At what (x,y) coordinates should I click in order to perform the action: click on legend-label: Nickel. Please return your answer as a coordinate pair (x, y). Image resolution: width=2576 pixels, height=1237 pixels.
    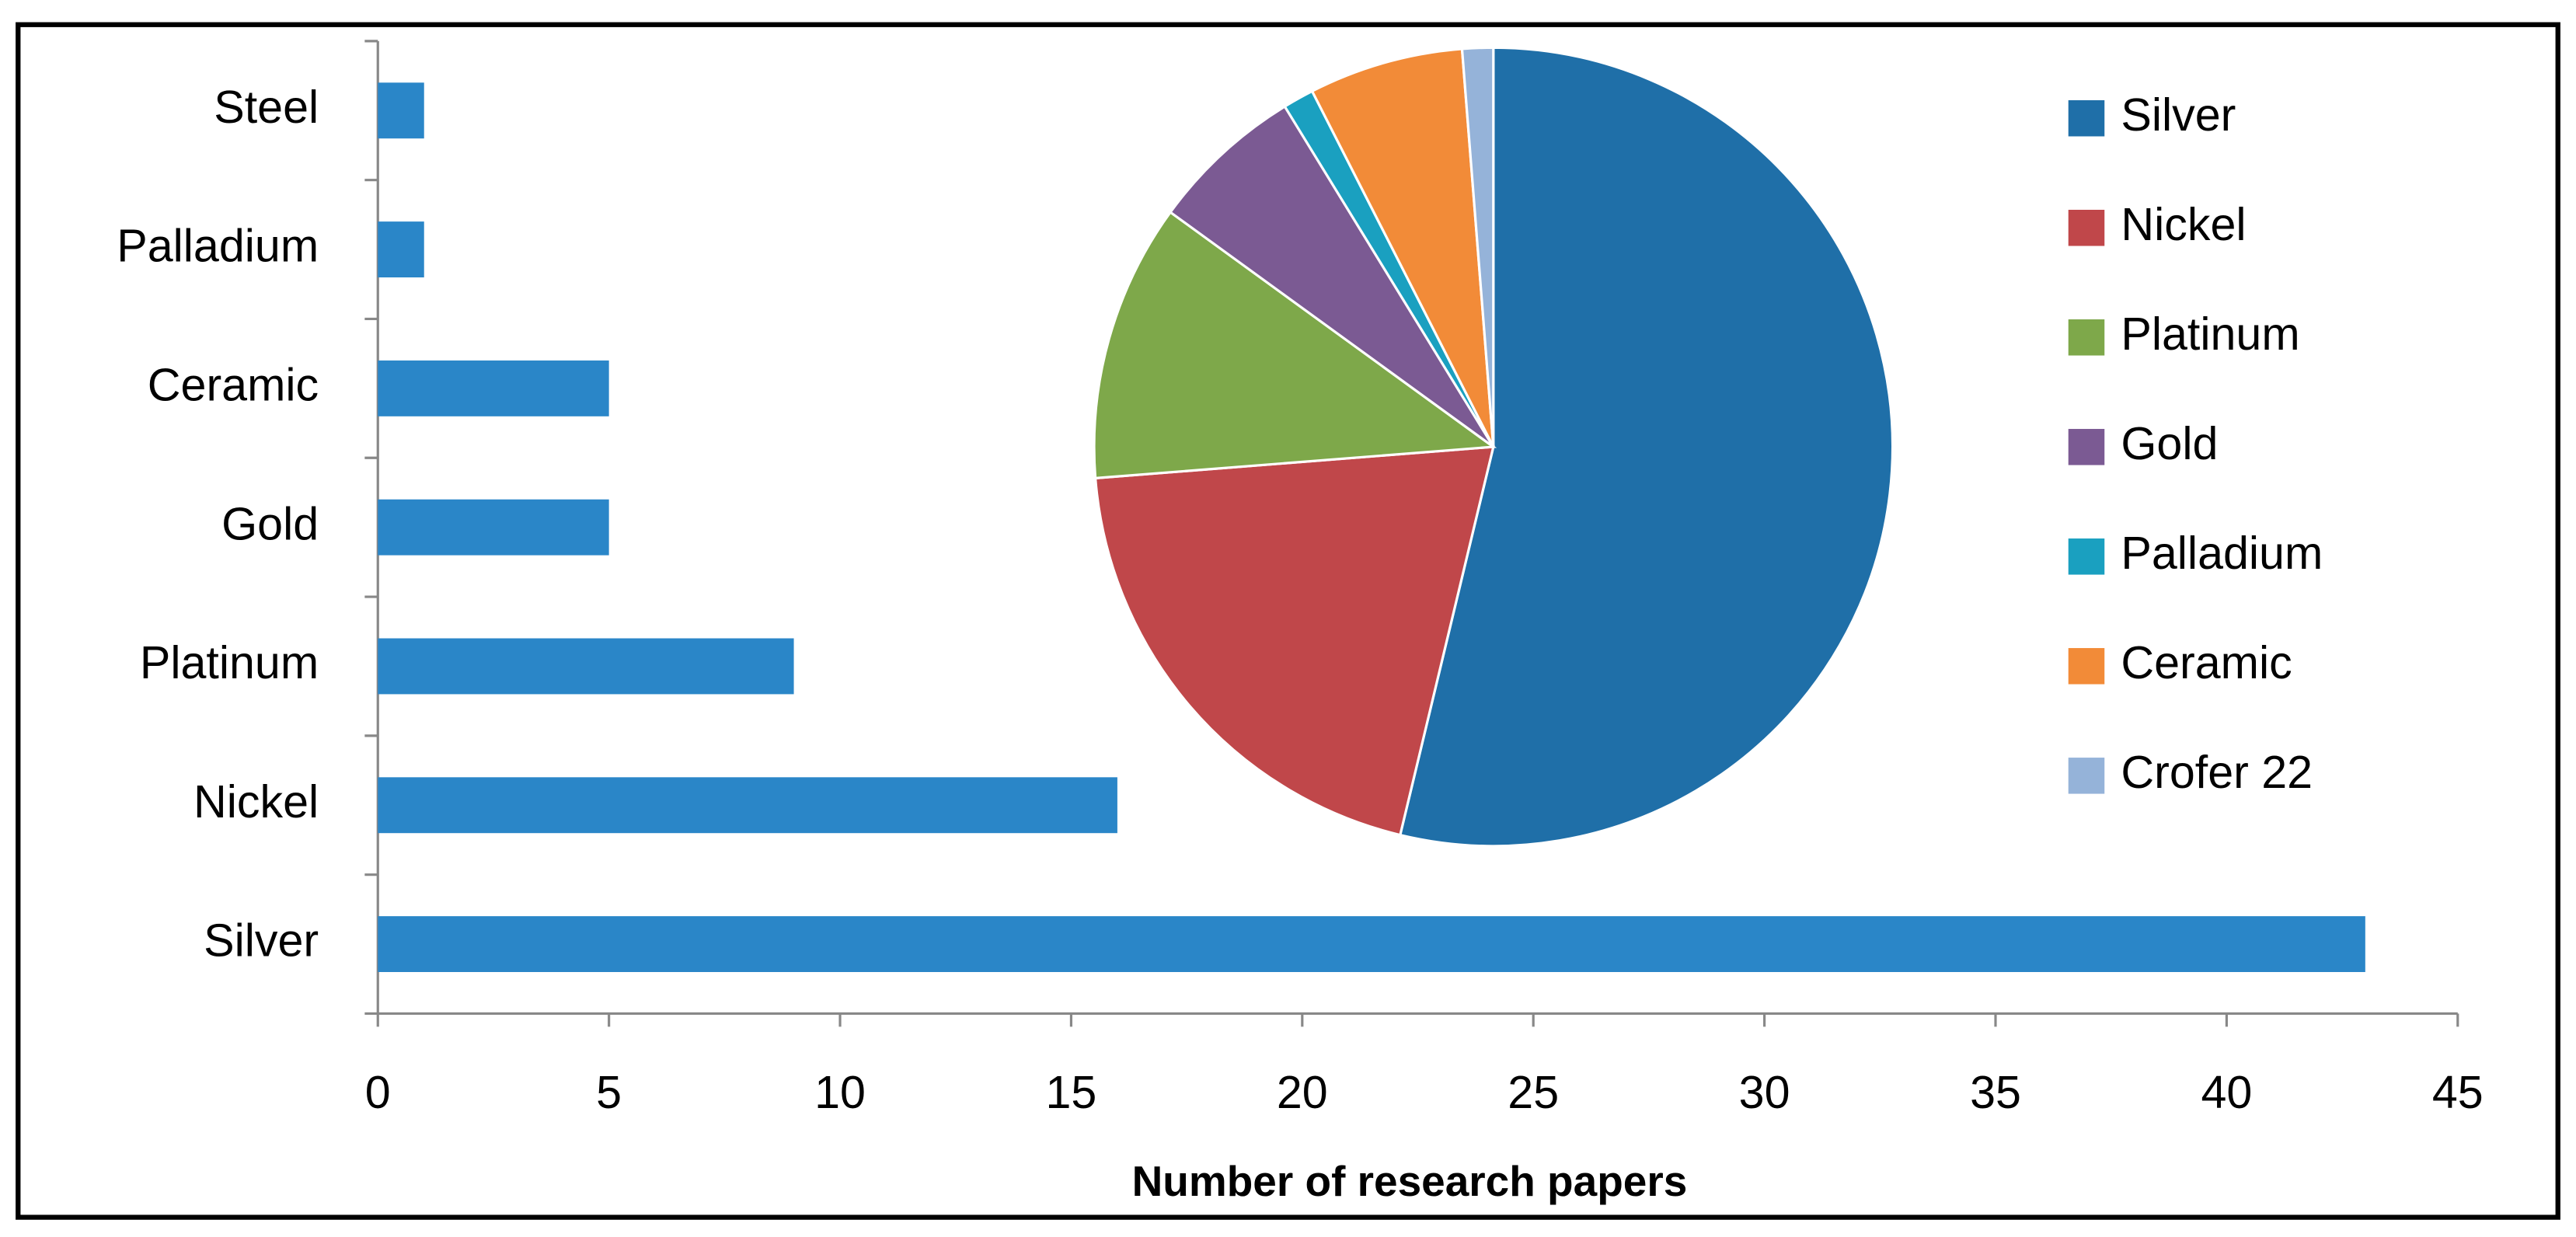
    Looking at the image, I should click on (2183, 224).